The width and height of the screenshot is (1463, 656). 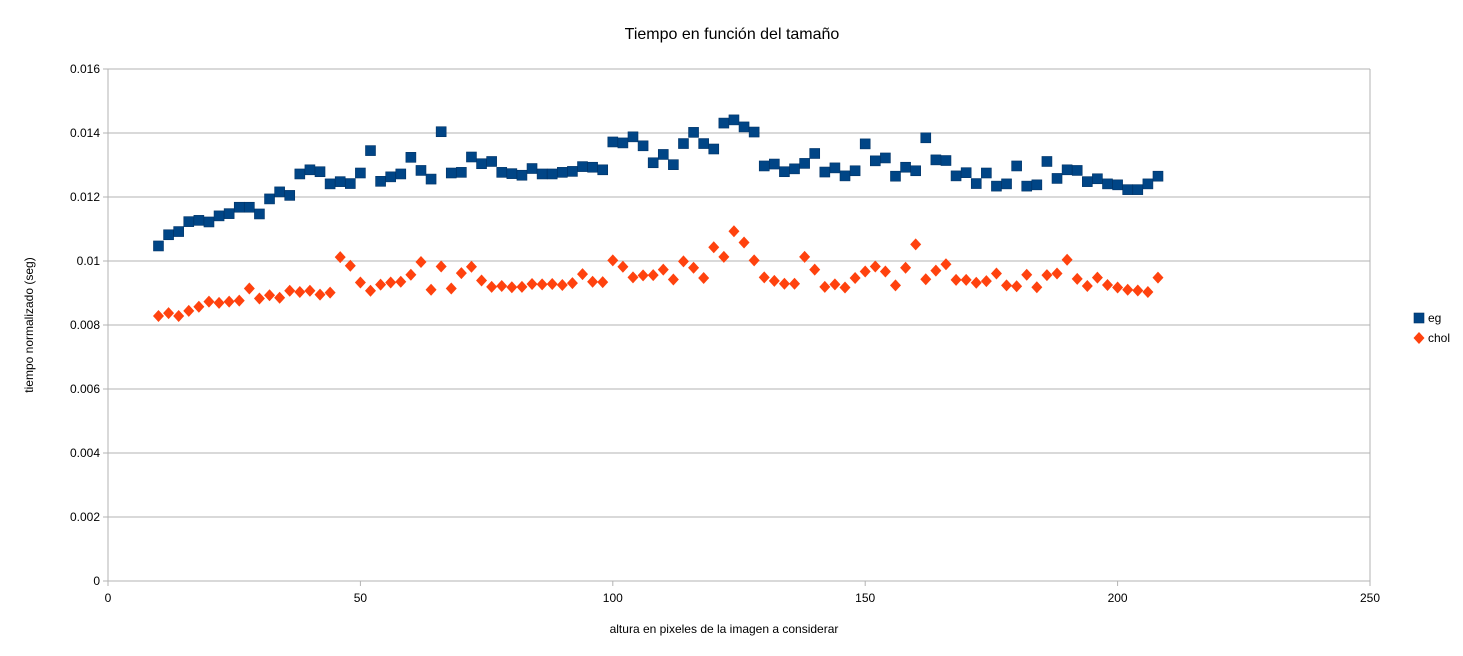 I want to click on y-axis-label: tiempo normalizado (seg), so click(x=29, y=324).